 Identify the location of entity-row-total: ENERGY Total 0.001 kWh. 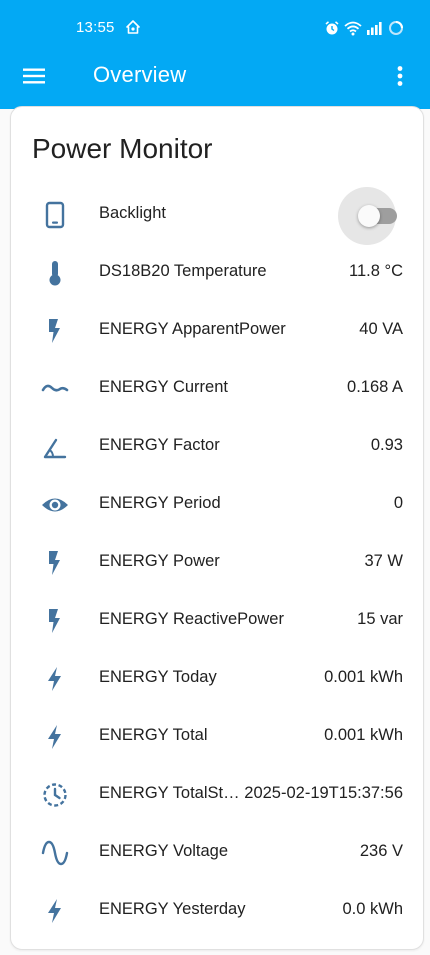
(217, 736).